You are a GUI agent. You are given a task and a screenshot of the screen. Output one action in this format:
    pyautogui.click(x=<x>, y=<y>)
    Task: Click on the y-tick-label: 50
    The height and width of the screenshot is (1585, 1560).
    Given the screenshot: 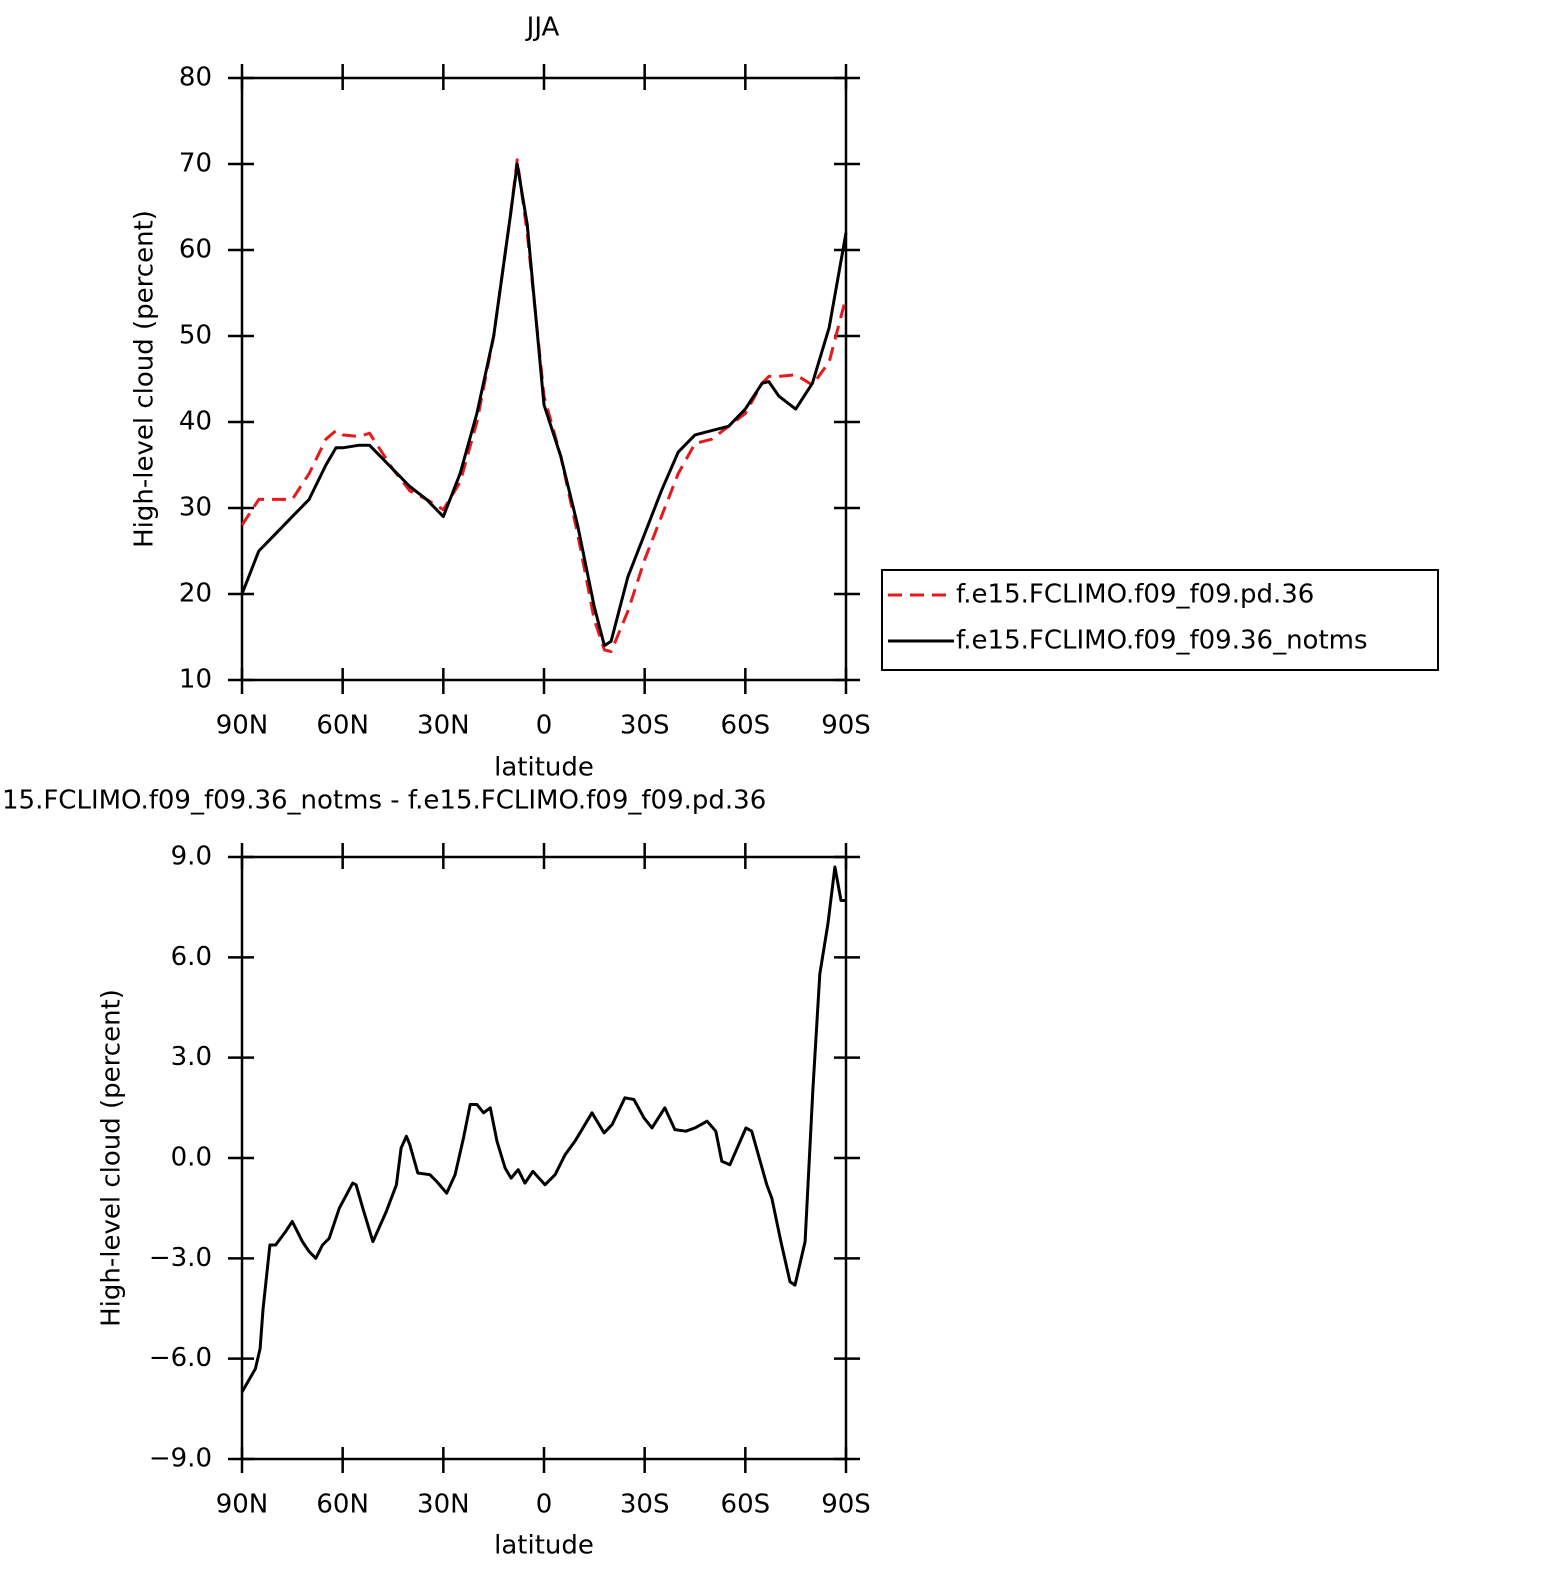 What is the action you would take?
    pyautogui.click(x=195, y=336)
    